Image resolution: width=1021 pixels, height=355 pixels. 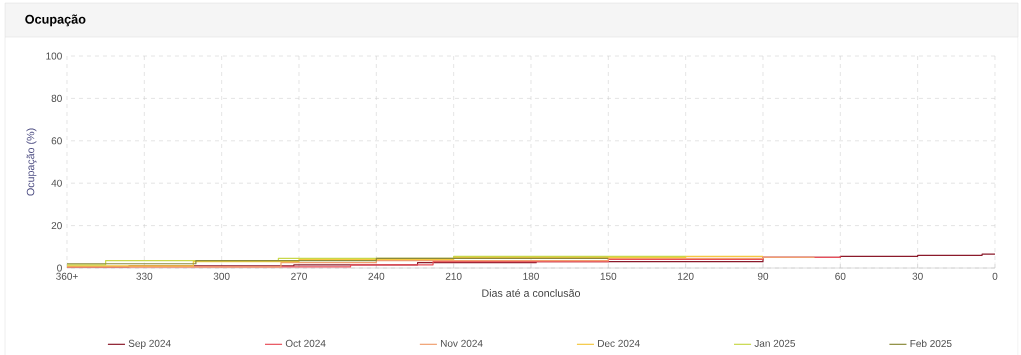 What do you see at coordinates (763, 276) in the screenshot?
I see `x-tick-label: 90` at bounding box center [763, 276].